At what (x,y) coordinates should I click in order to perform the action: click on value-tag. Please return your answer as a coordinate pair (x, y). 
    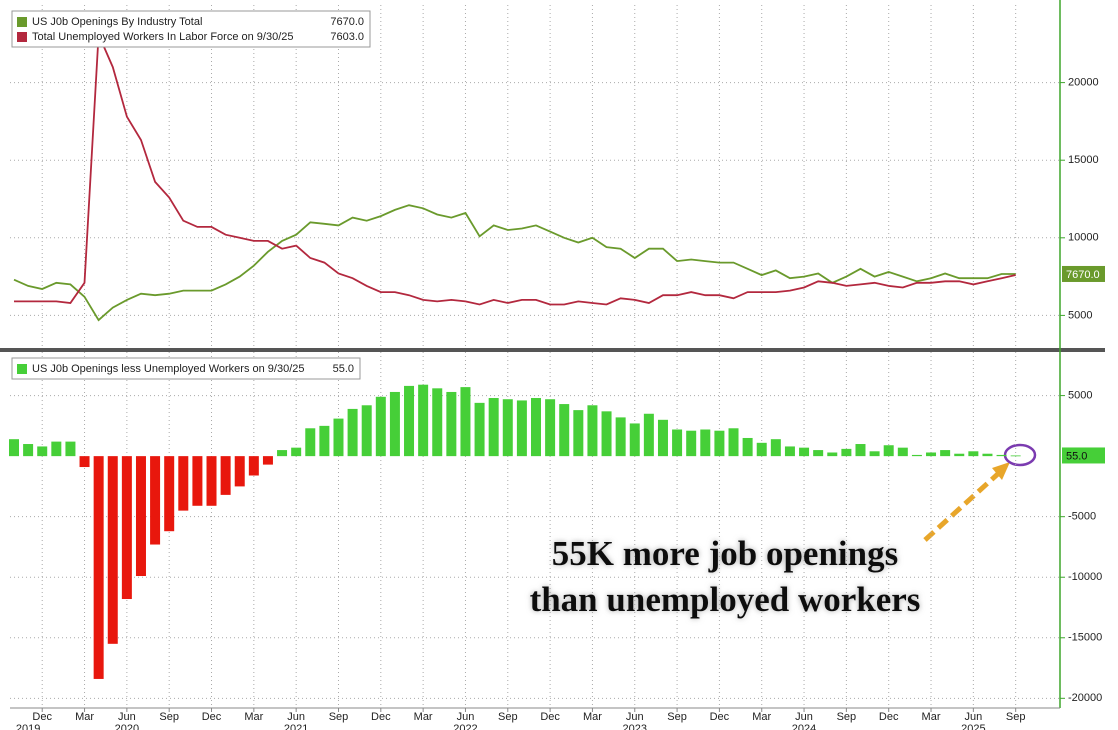
    Looking at the image, I should click on (1083, 455).